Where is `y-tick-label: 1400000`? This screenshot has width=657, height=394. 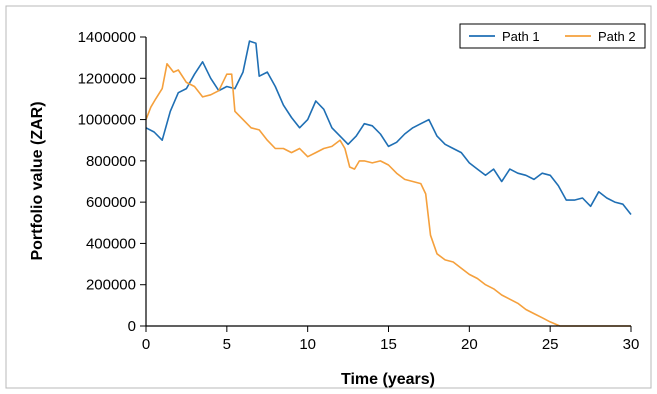
y-tick-label: 1400000 is located at coordinates (107, 37).